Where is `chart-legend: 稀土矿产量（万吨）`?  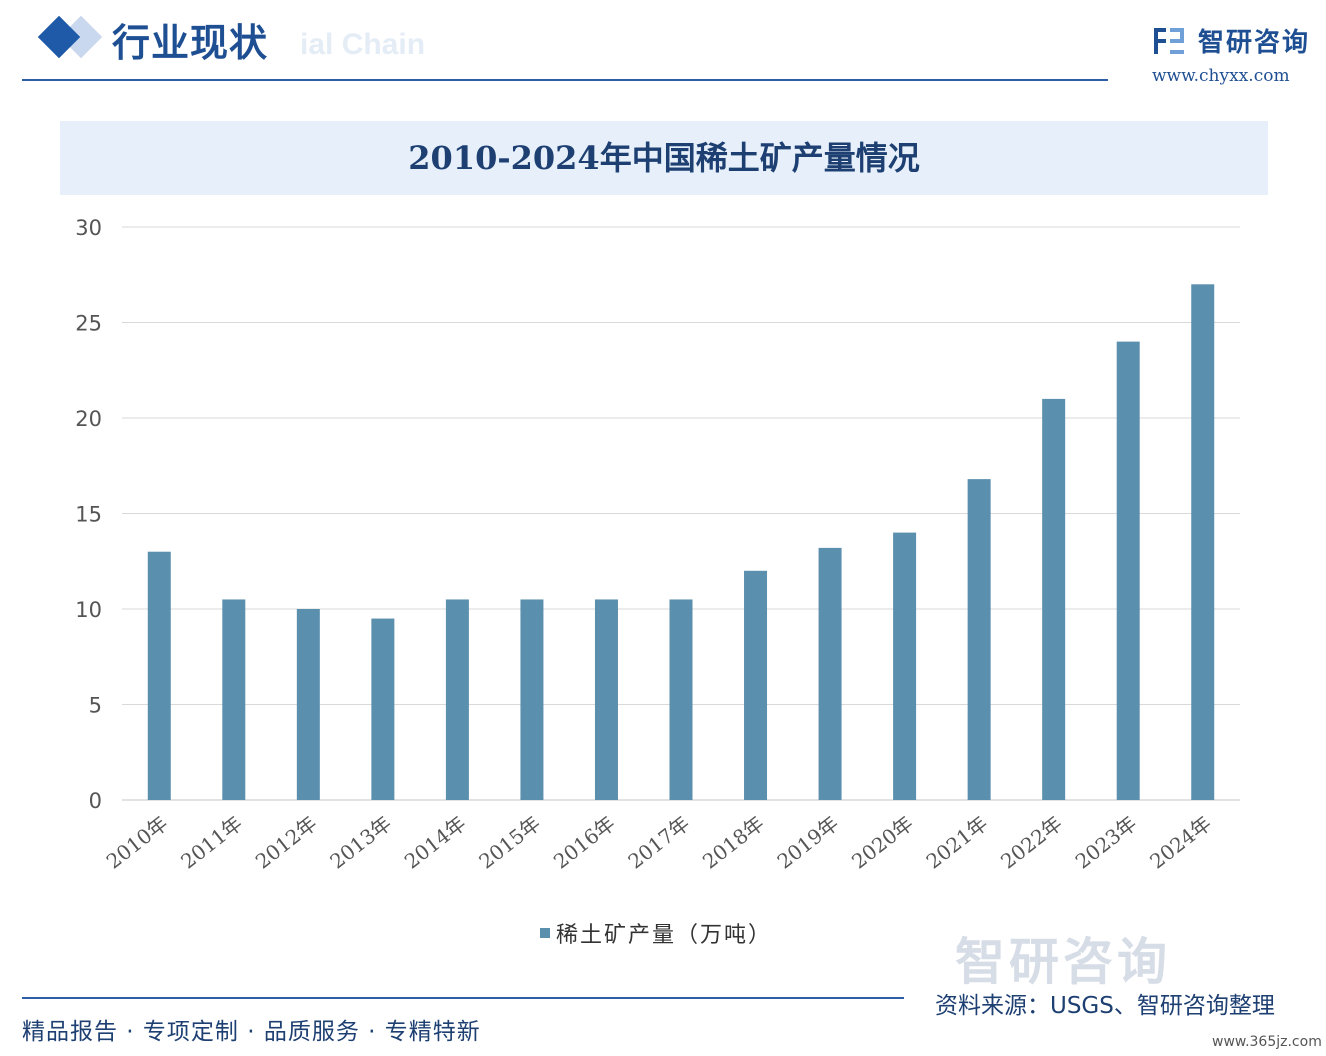 chart-legend: 稀土矿产量（万吨） is located at coordinates (656, 933).